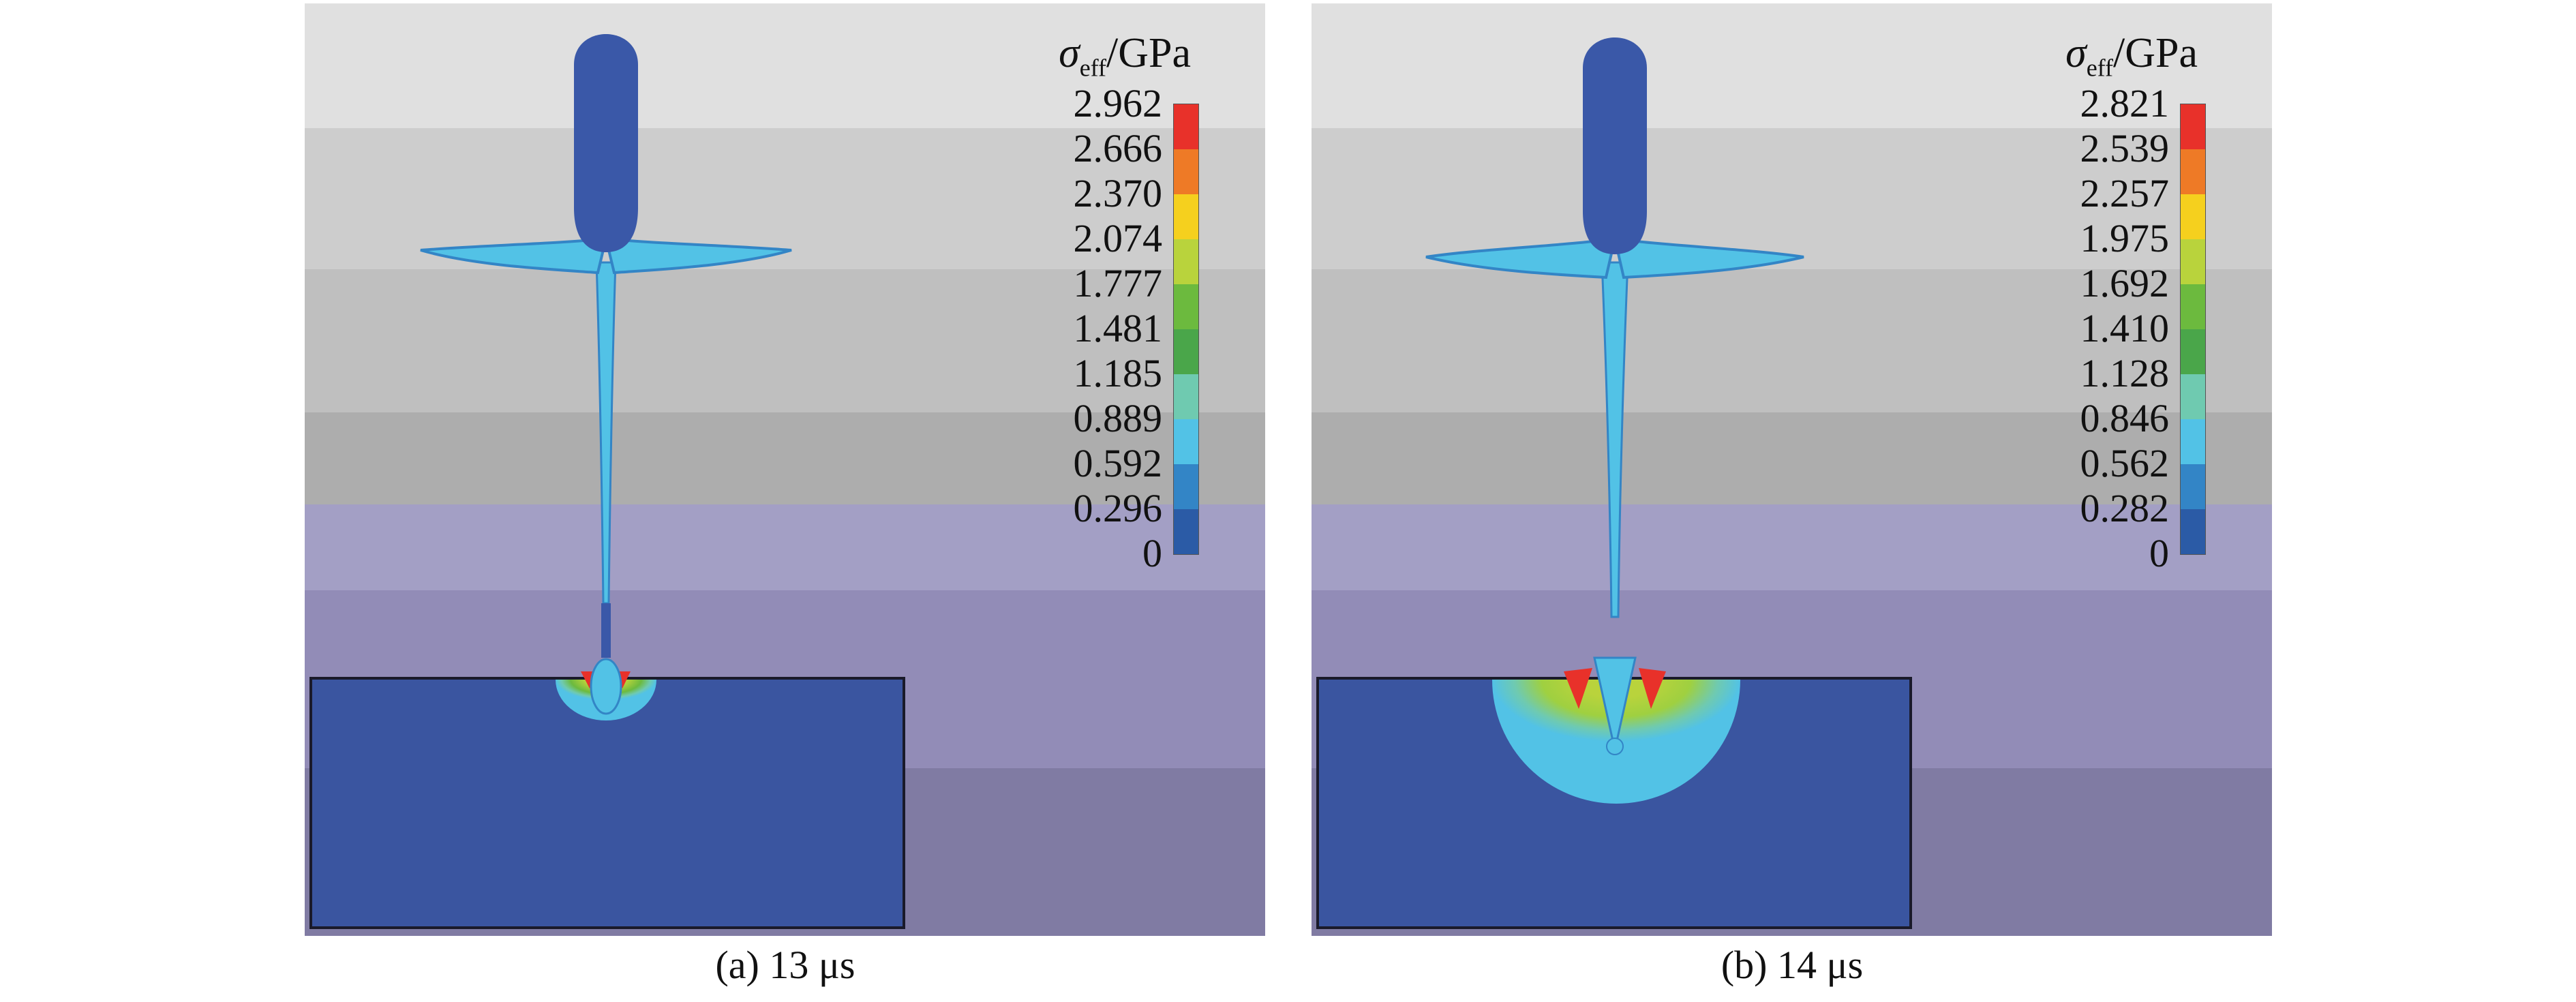  I want to click on colorbar-tick: 2.666, so click(1118, 148).